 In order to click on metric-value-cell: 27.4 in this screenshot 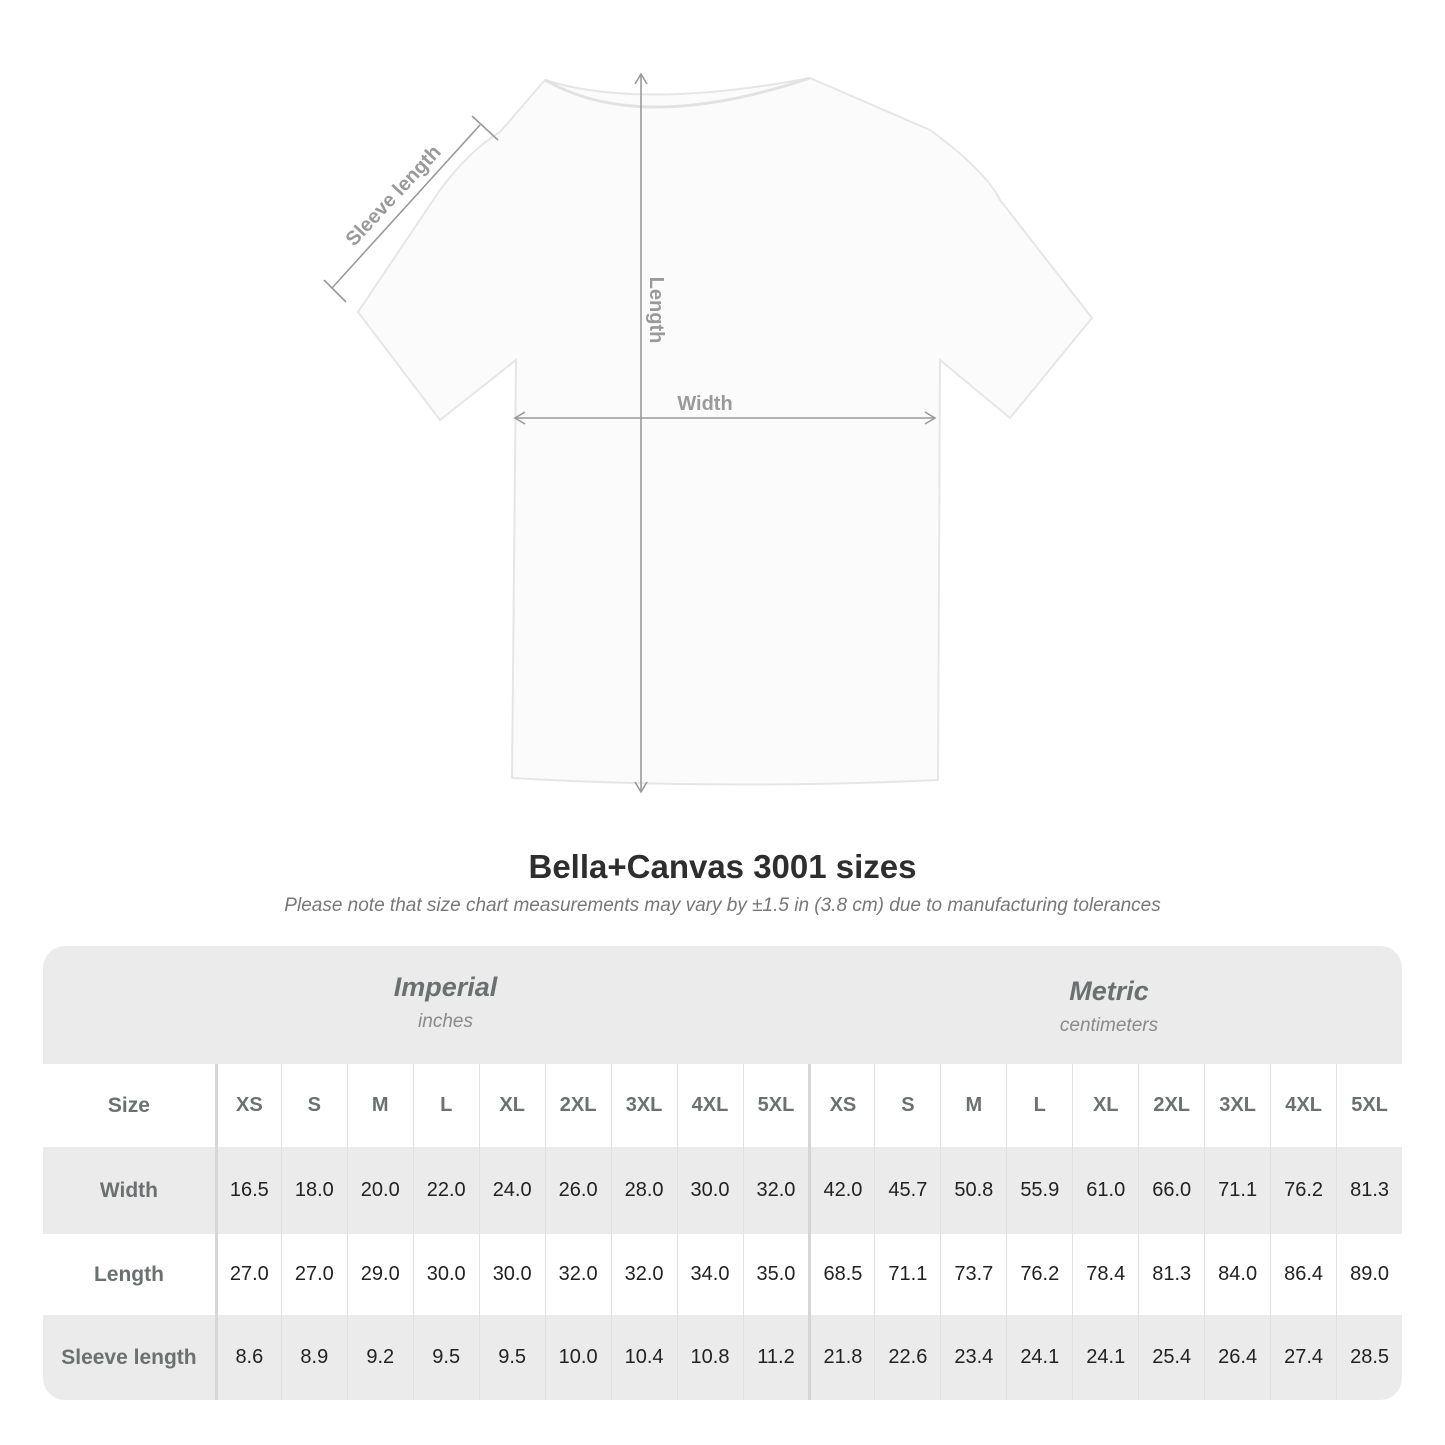, I will do `click(1303, 1357)`.